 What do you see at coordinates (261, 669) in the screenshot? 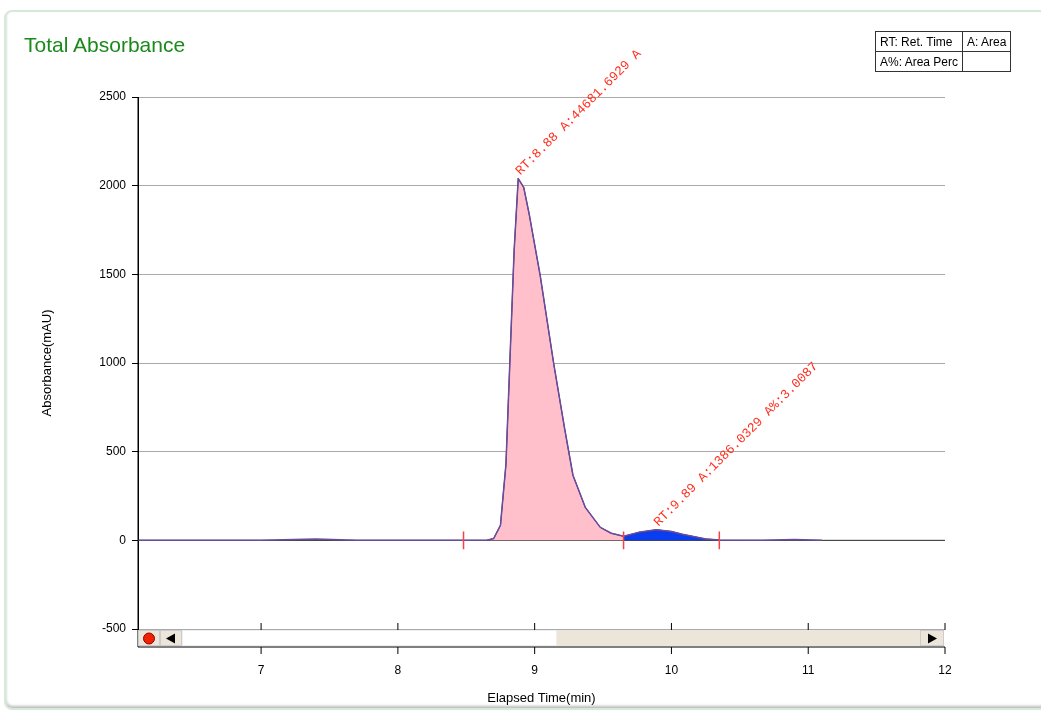
I see `x-tick-label: 7` at bounding box center [261, 669].